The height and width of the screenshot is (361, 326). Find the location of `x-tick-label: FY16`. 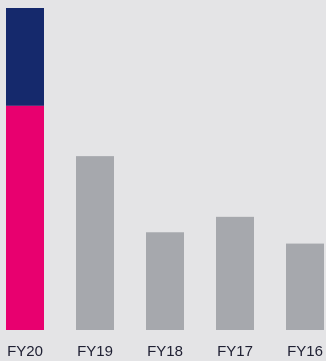

x-tick-label: FY16 is located at coordinates (305, 351).